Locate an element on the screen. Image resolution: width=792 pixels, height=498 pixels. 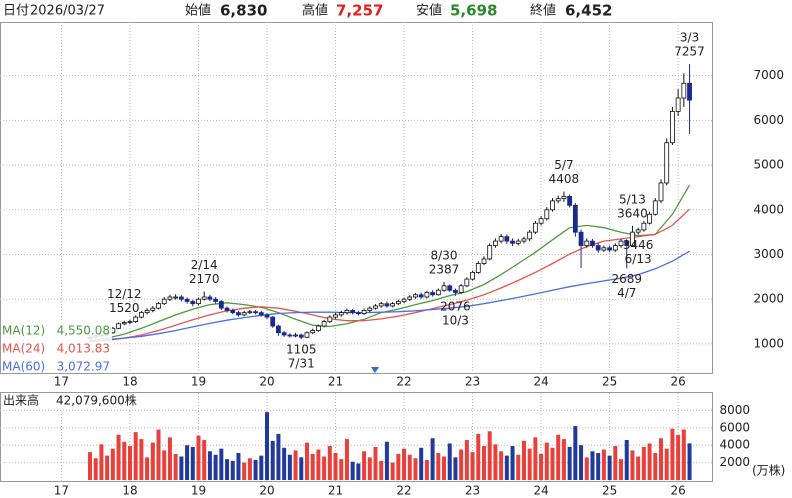
volume-title-box is located at coordinates (76, 401).